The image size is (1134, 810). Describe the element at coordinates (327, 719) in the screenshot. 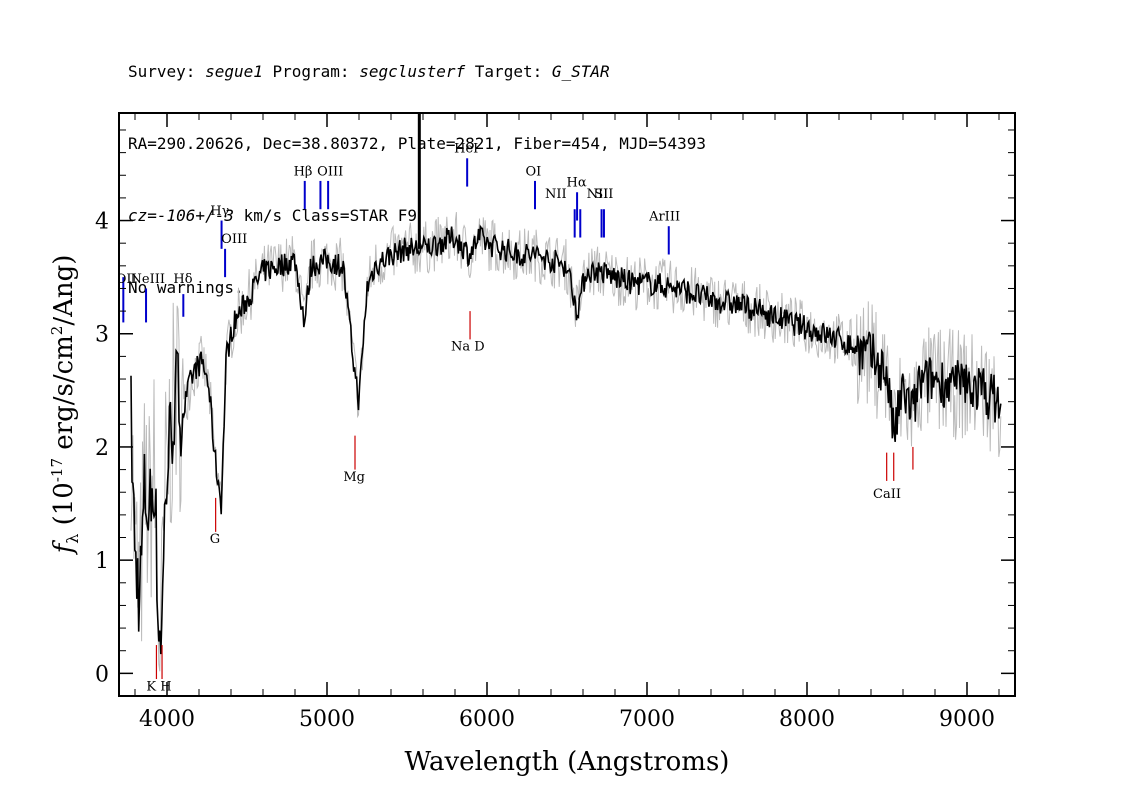

I see `x-tick-label: 5000` at that location.